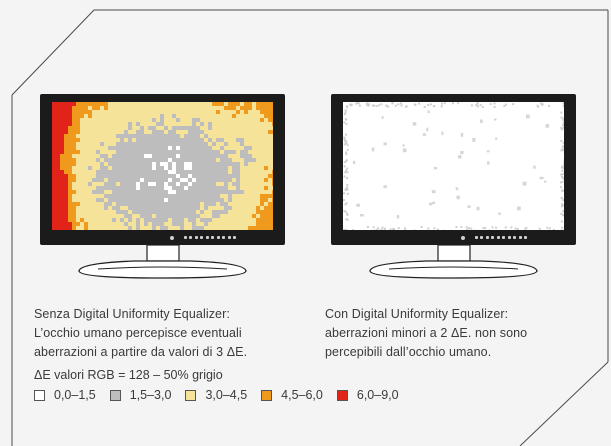  I want to click on legend-item-6.0-9.0: 6,0–9,0, so click(367, 395).